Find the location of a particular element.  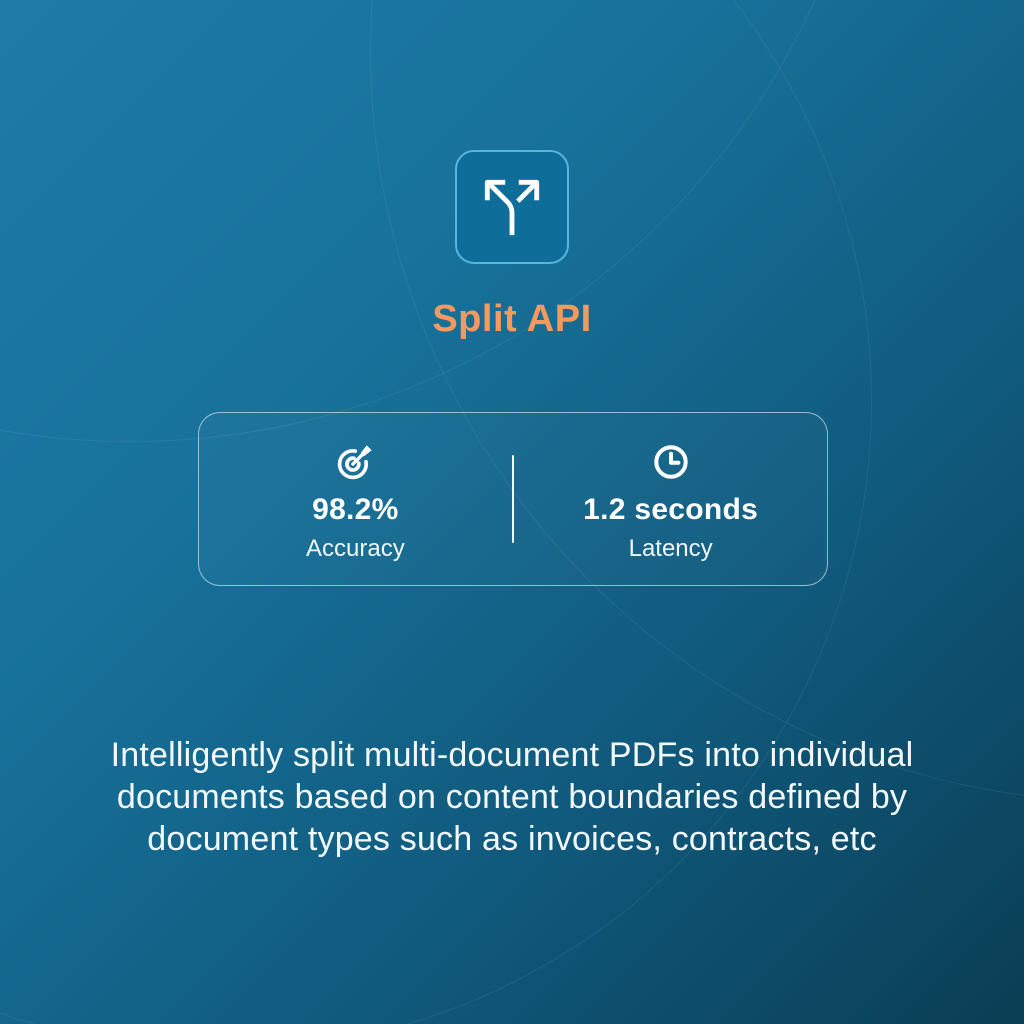

split-arrows-icon is located at coordinates (512, 207).